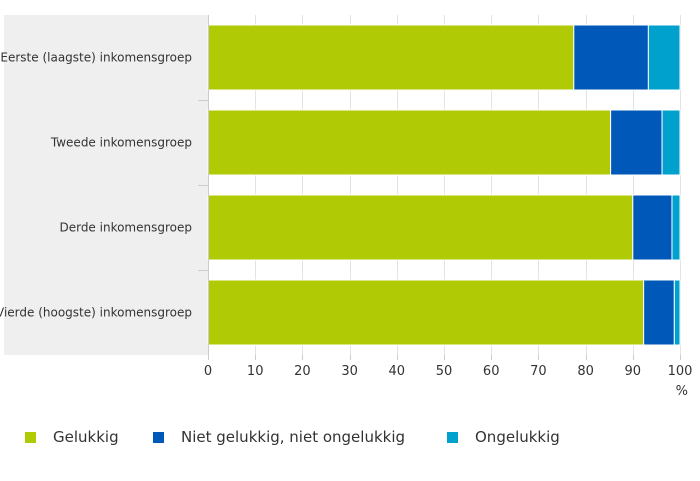 This screenshot has height=481, width=700. Describe the element at coordinates (96, 313) in the screenshot. I see `category-label: Vierde (hoogste) inkomensgroep` at that location.